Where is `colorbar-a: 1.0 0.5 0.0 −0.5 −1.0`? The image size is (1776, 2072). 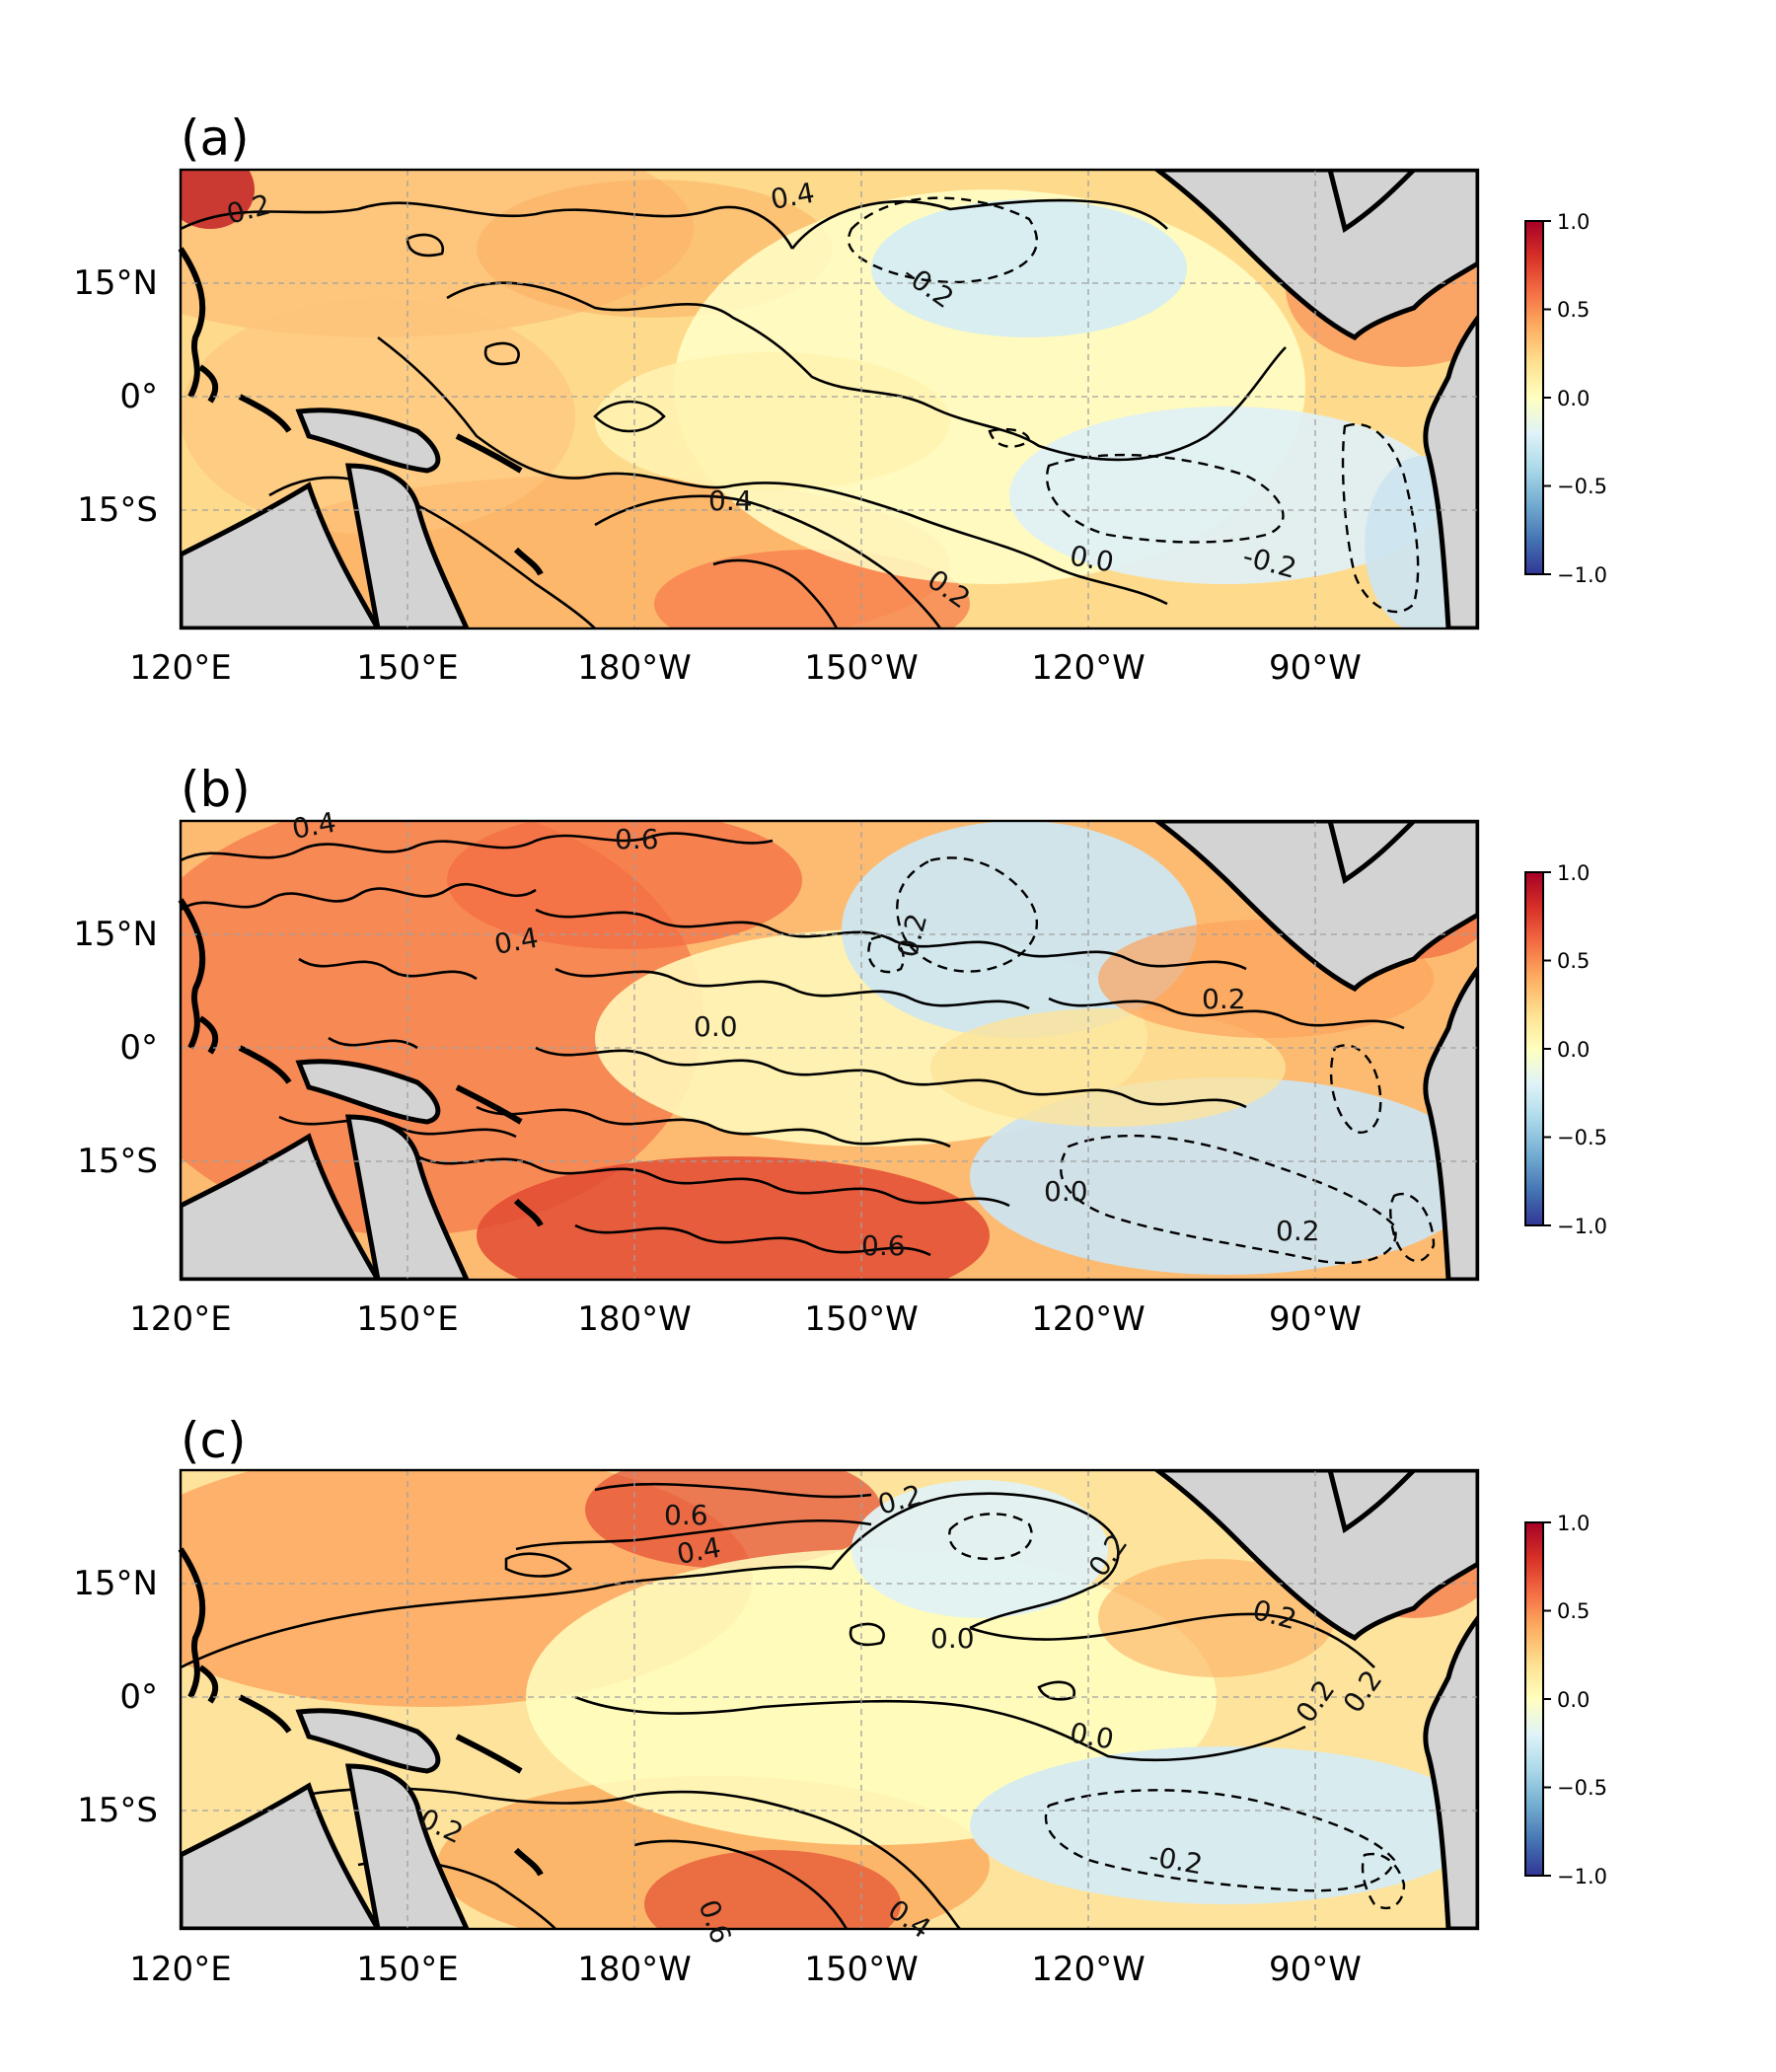
colorbar-a: 1.0 0.5 0.0 −0.5 −1.0 is located at coordinates (1566, 399).